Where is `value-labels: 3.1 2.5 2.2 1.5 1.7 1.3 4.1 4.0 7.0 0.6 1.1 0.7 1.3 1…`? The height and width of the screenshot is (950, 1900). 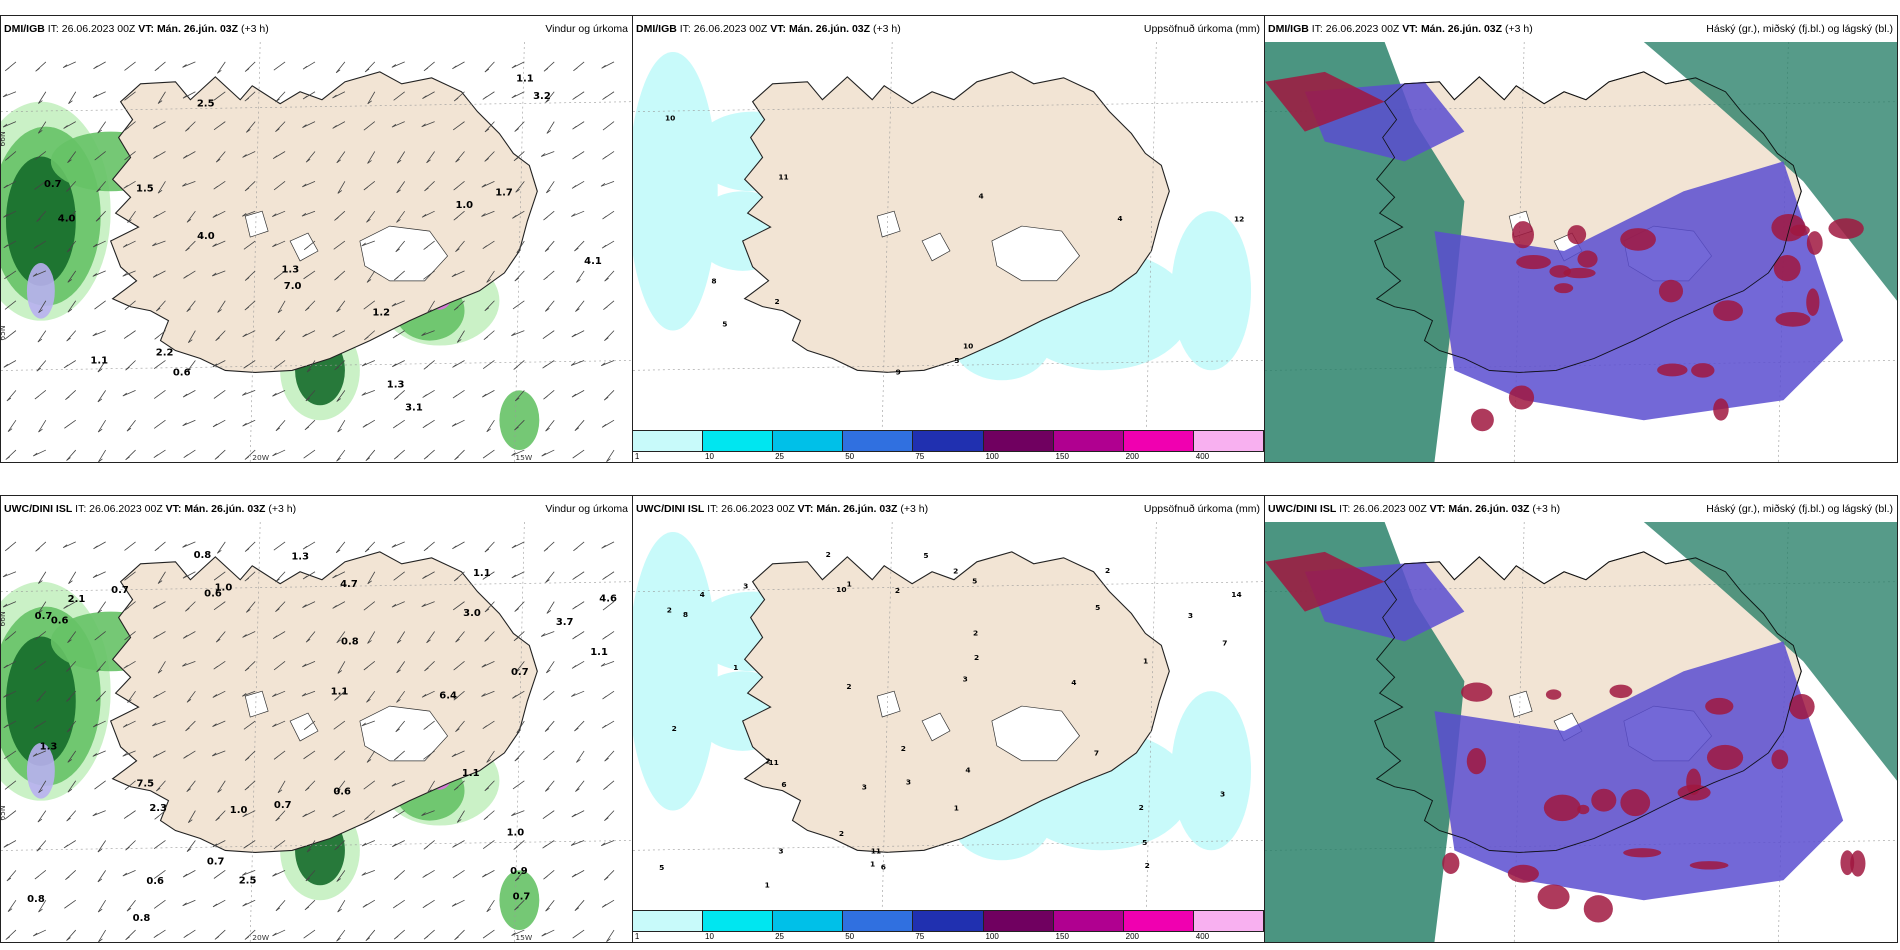
value-labels: 3.1 2.5 2.2 1.5 1.7 1.3 4.1 4.0 7.0 0.6 1.1 0.7 1.3 1… is located at coordinates (323, 243).